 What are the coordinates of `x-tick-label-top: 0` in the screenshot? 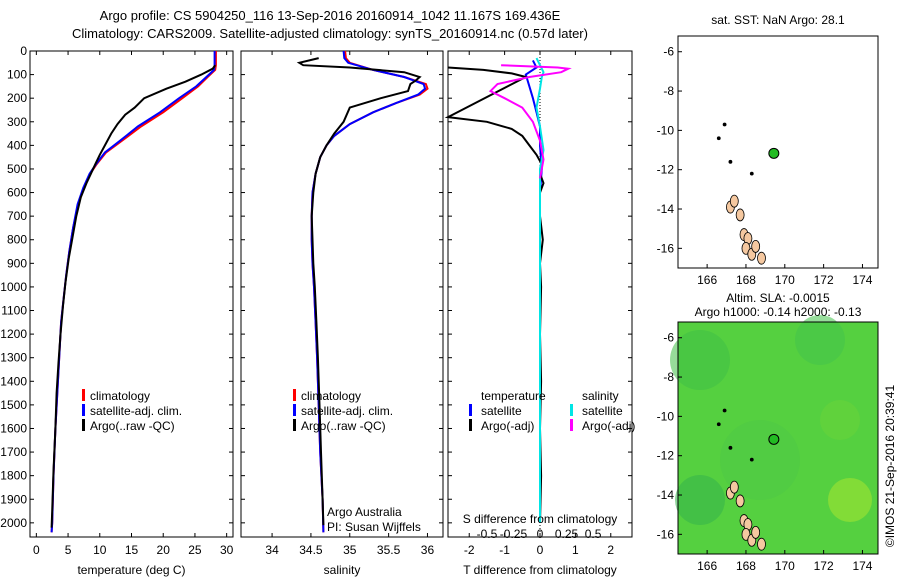 It's located at (540, 534).